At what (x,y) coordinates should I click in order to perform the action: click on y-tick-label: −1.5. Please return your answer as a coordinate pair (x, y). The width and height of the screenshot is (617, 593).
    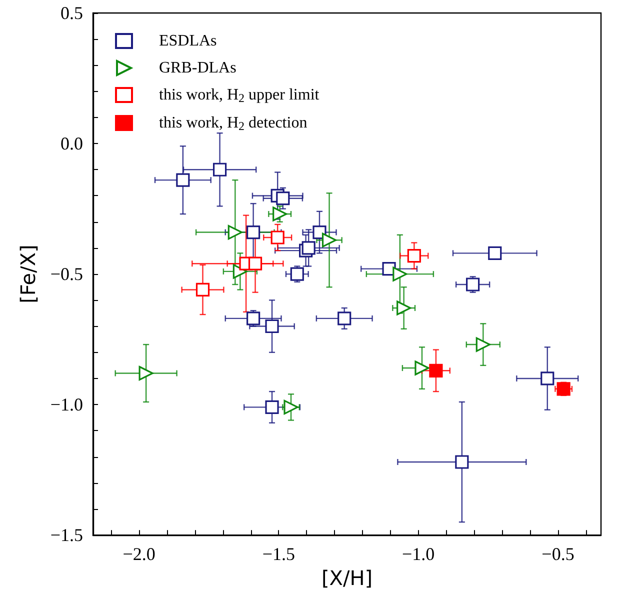
    Looking at the image, I should click on (66, 535).